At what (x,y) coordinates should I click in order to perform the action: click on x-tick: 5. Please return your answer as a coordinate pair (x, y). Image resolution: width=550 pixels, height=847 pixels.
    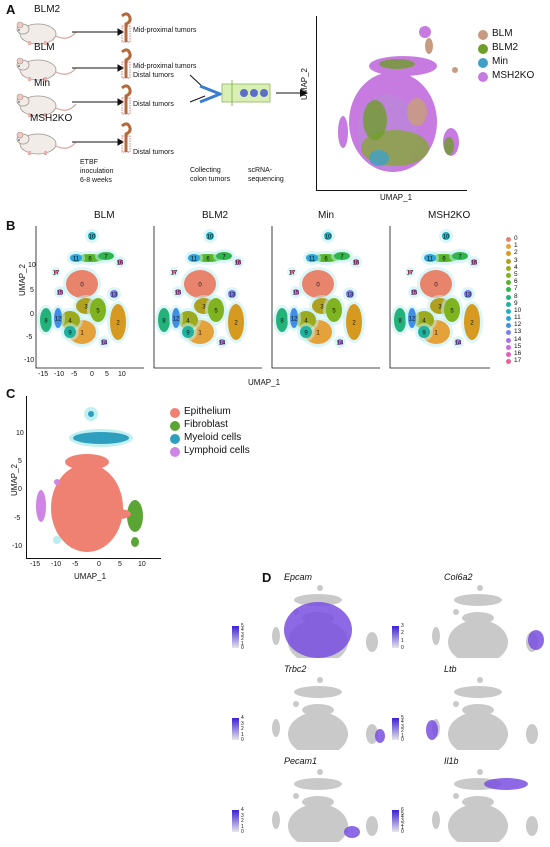
    Looking at the image, I should click on (107, 374).